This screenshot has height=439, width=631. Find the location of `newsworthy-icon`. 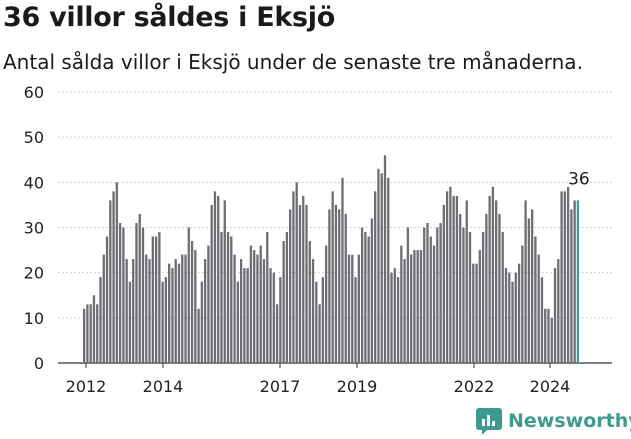

newsworthy-icon is located at coordinates (489, 421).